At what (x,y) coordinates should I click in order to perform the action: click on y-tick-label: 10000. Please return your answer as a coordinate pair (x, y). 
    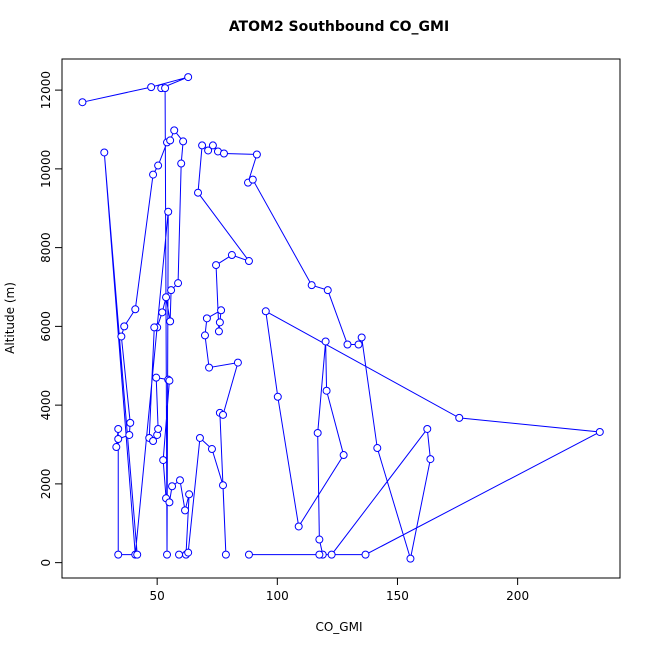
    Looking at the image, I should click on (46, 169).